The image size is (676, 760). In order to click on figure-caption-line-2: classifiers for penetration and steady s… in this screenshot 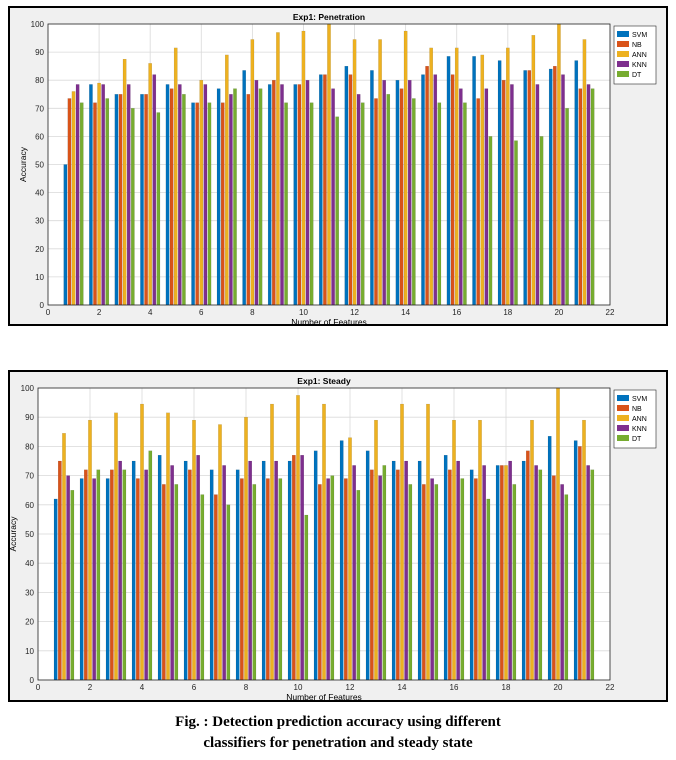, I will do `click(338, 743)`.